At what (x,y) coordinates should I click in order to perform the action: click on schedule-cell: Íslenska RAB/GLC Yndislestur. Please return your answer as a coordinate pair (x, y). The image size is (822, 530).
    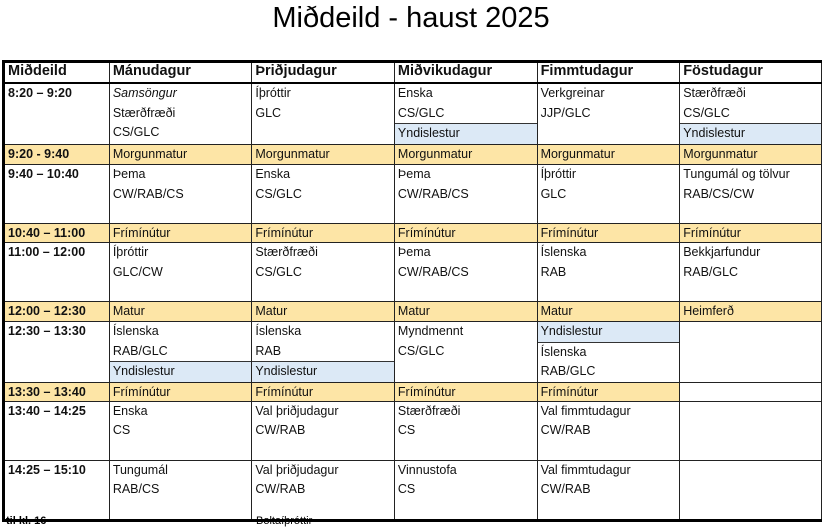
    Looking at the image, I should click on (180, 352).